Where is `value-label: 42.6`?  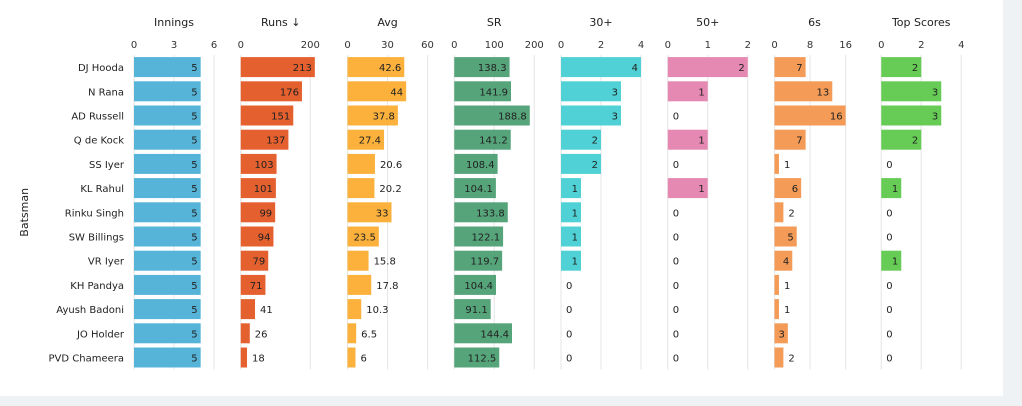
value-label: 42.6 is located at coordinates (390, 68).